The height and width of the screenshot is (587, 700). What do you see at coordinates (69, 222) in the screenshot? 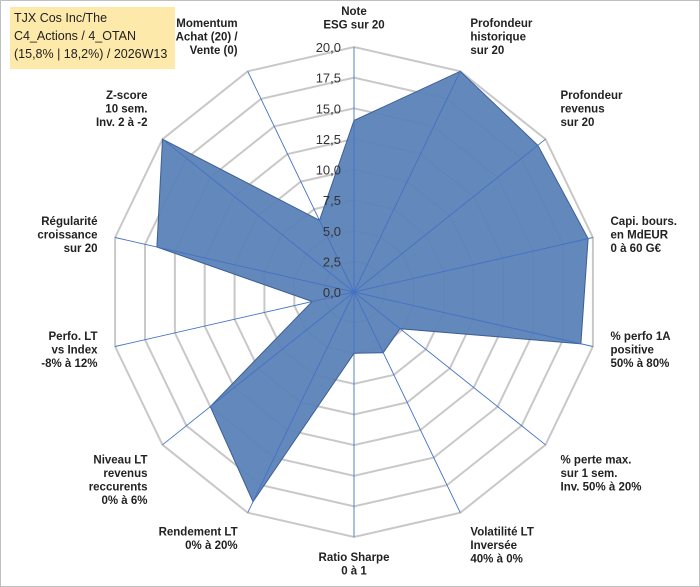
I see `axis-label-line: Régularité` at bounding box center [69, 222].